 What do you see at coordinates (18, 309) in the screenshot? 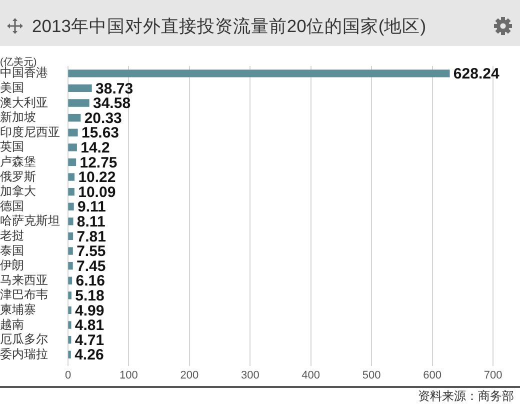
I see `y-tick-label: 柬埔寨` at bounding box center [18, 309].